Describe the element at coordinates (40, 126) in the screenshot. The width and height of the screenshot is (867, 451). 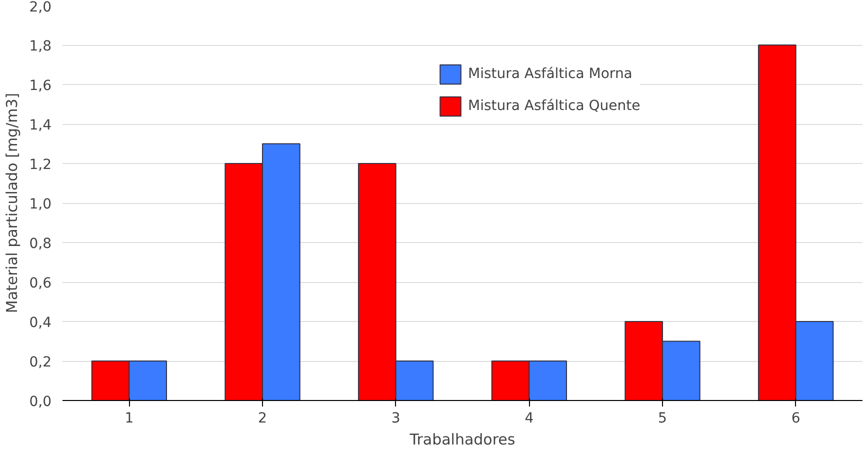
I see `y-tick-label: 1,4` at that location.